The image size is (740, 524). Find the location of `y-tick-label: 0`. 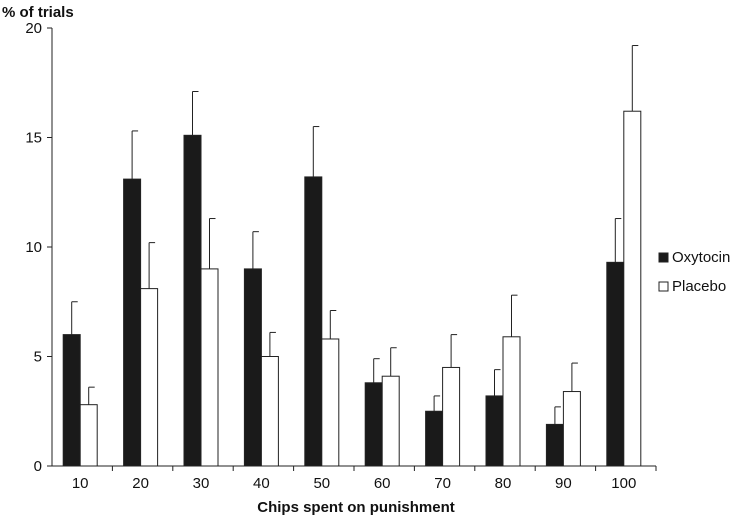

y-tick-label: 0 is located at coordinates (38, 466).